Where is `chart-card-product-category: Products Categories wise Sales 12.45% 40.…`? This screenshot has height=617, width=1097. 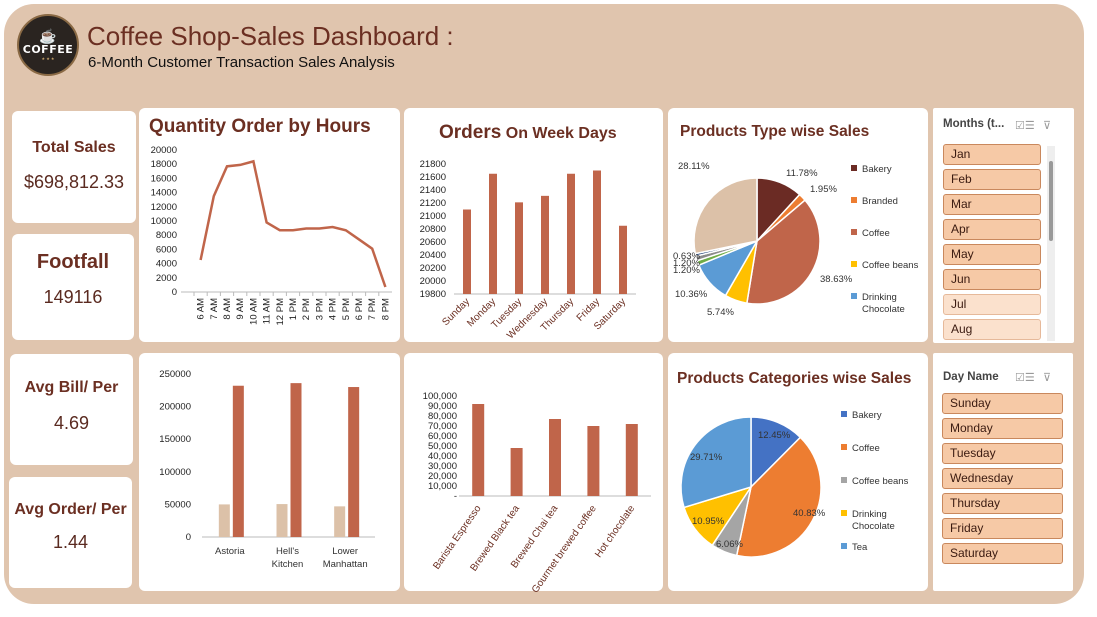
chart-card-product-category: Products Categories wise Sales 12.45% 40.… is located at coordinates (798, 472).